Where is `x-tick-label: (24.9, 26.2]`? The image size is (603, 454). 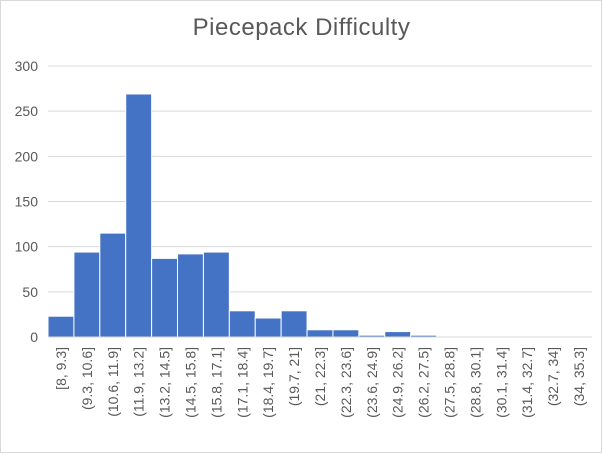 x-tick-label: (24.9, 26.2] is located at coordinates (398, 382).